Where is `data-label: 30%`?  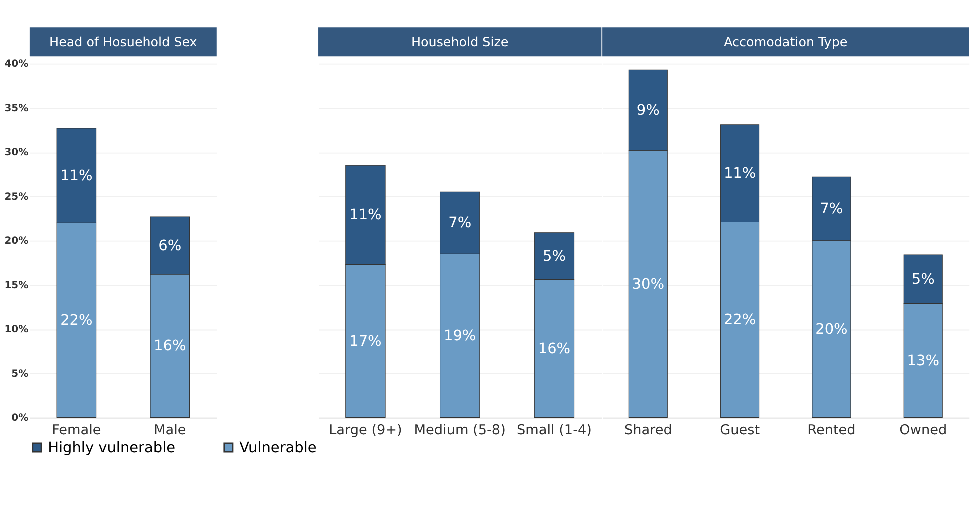 data-label: 30% is located at coordinates (648, 284).